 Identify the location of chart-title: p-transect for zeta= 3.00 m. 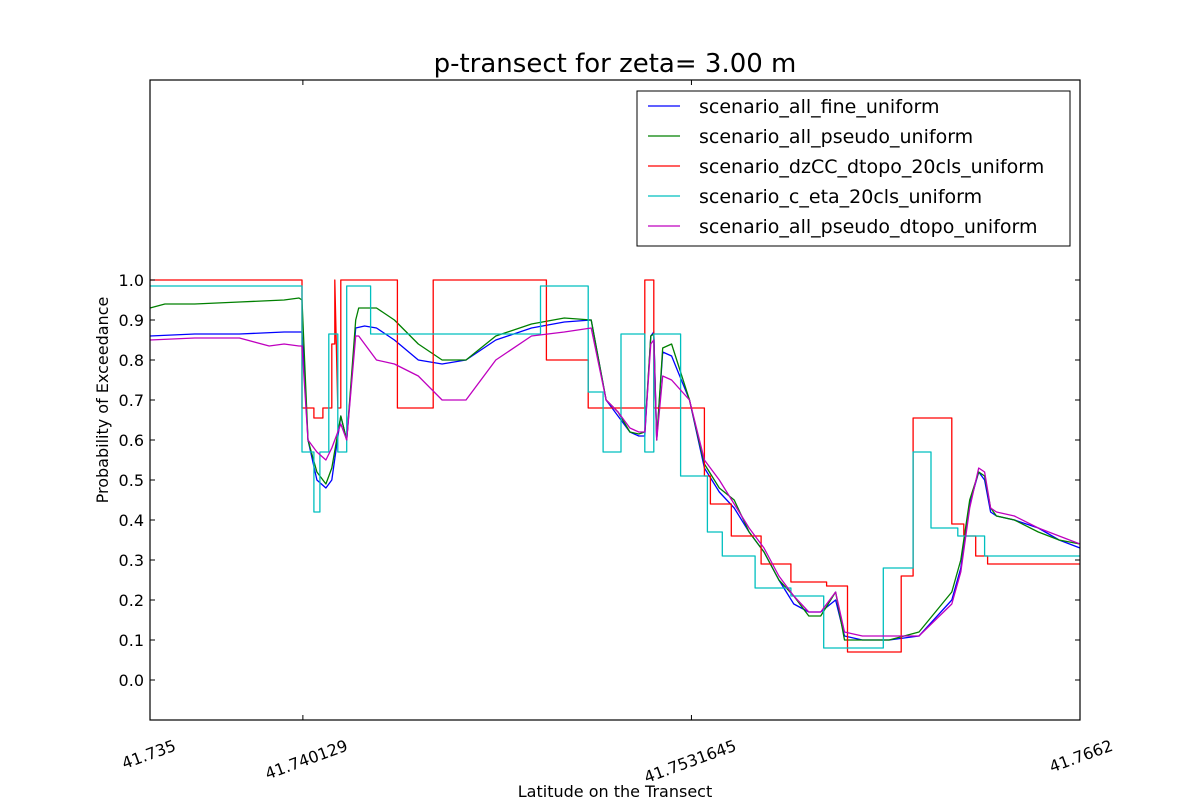
(615, 64).